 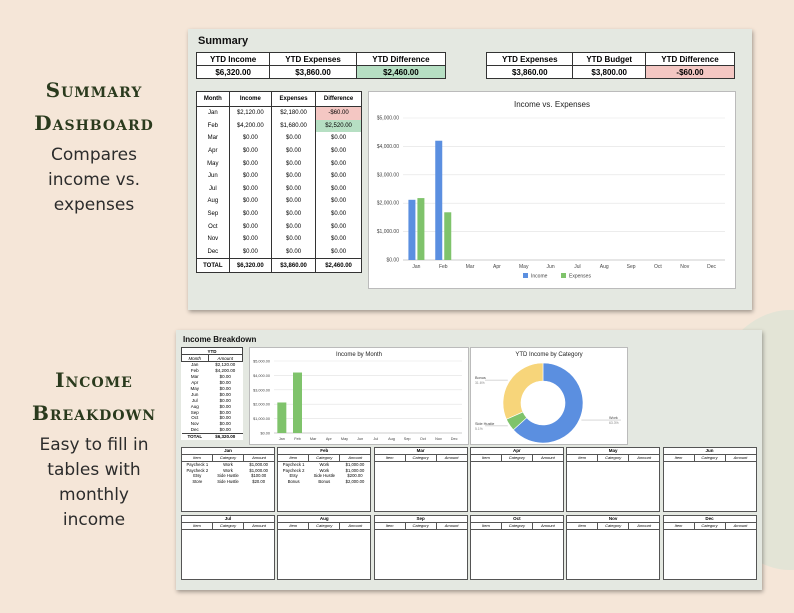 What do you see at coordinates (338, 113) in the screenshot?
I see `table-cell: -$60.00` at bounding box center [338, 113].